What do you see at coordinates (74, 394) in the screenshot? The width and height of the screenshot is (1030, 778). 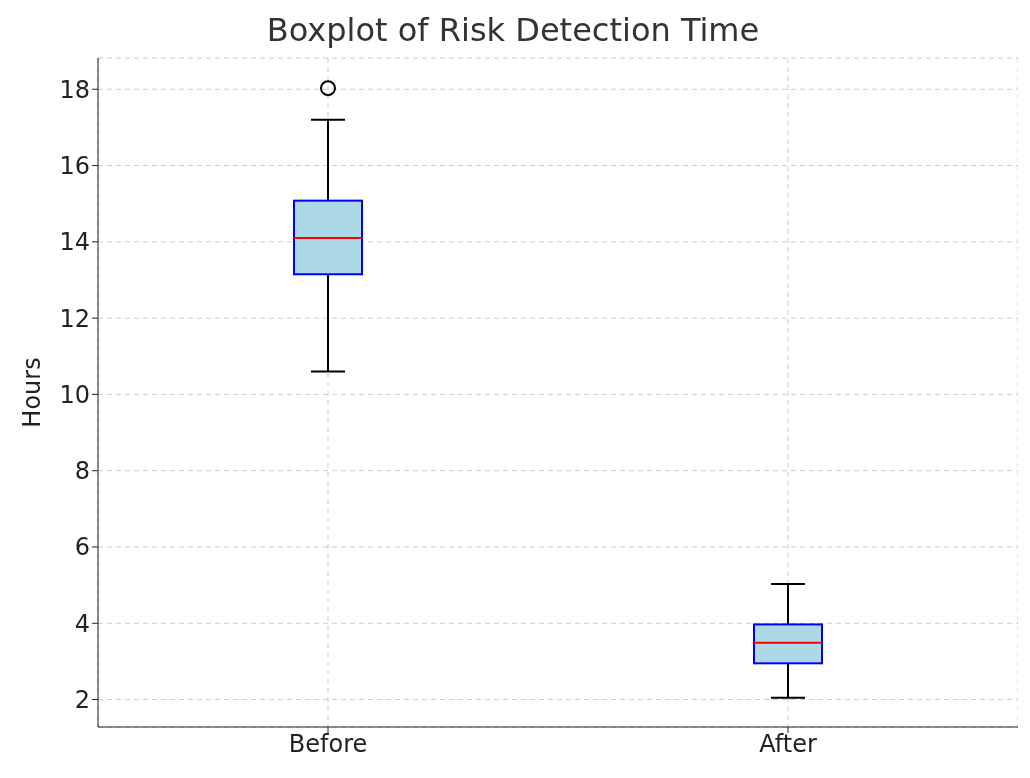 I see `y-tick-label: 10` at bounding box center [74, 394].